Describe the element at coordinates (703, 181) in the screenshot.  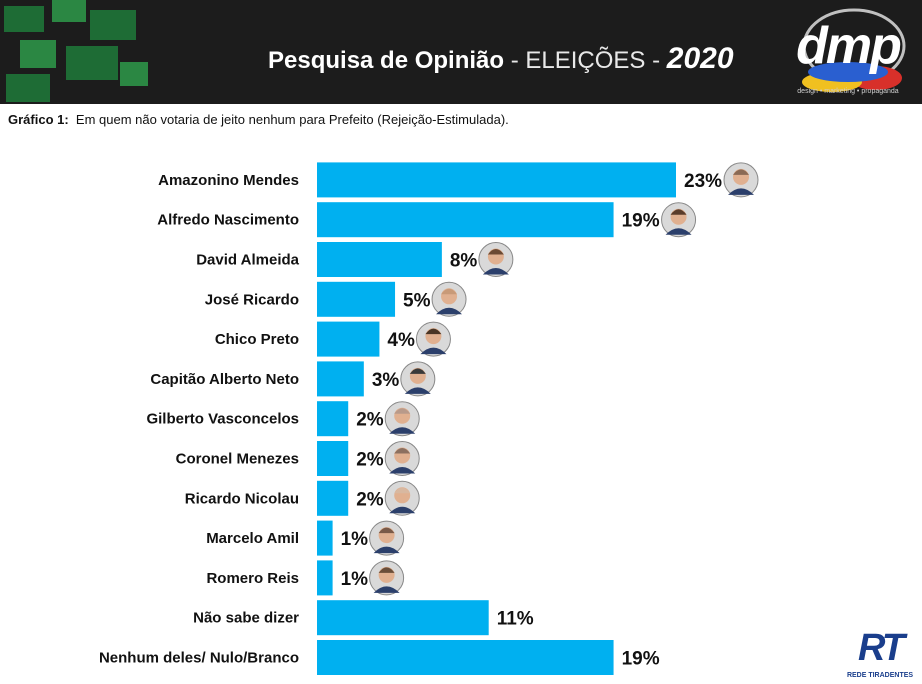
I see `data-label: 23%` at that location.